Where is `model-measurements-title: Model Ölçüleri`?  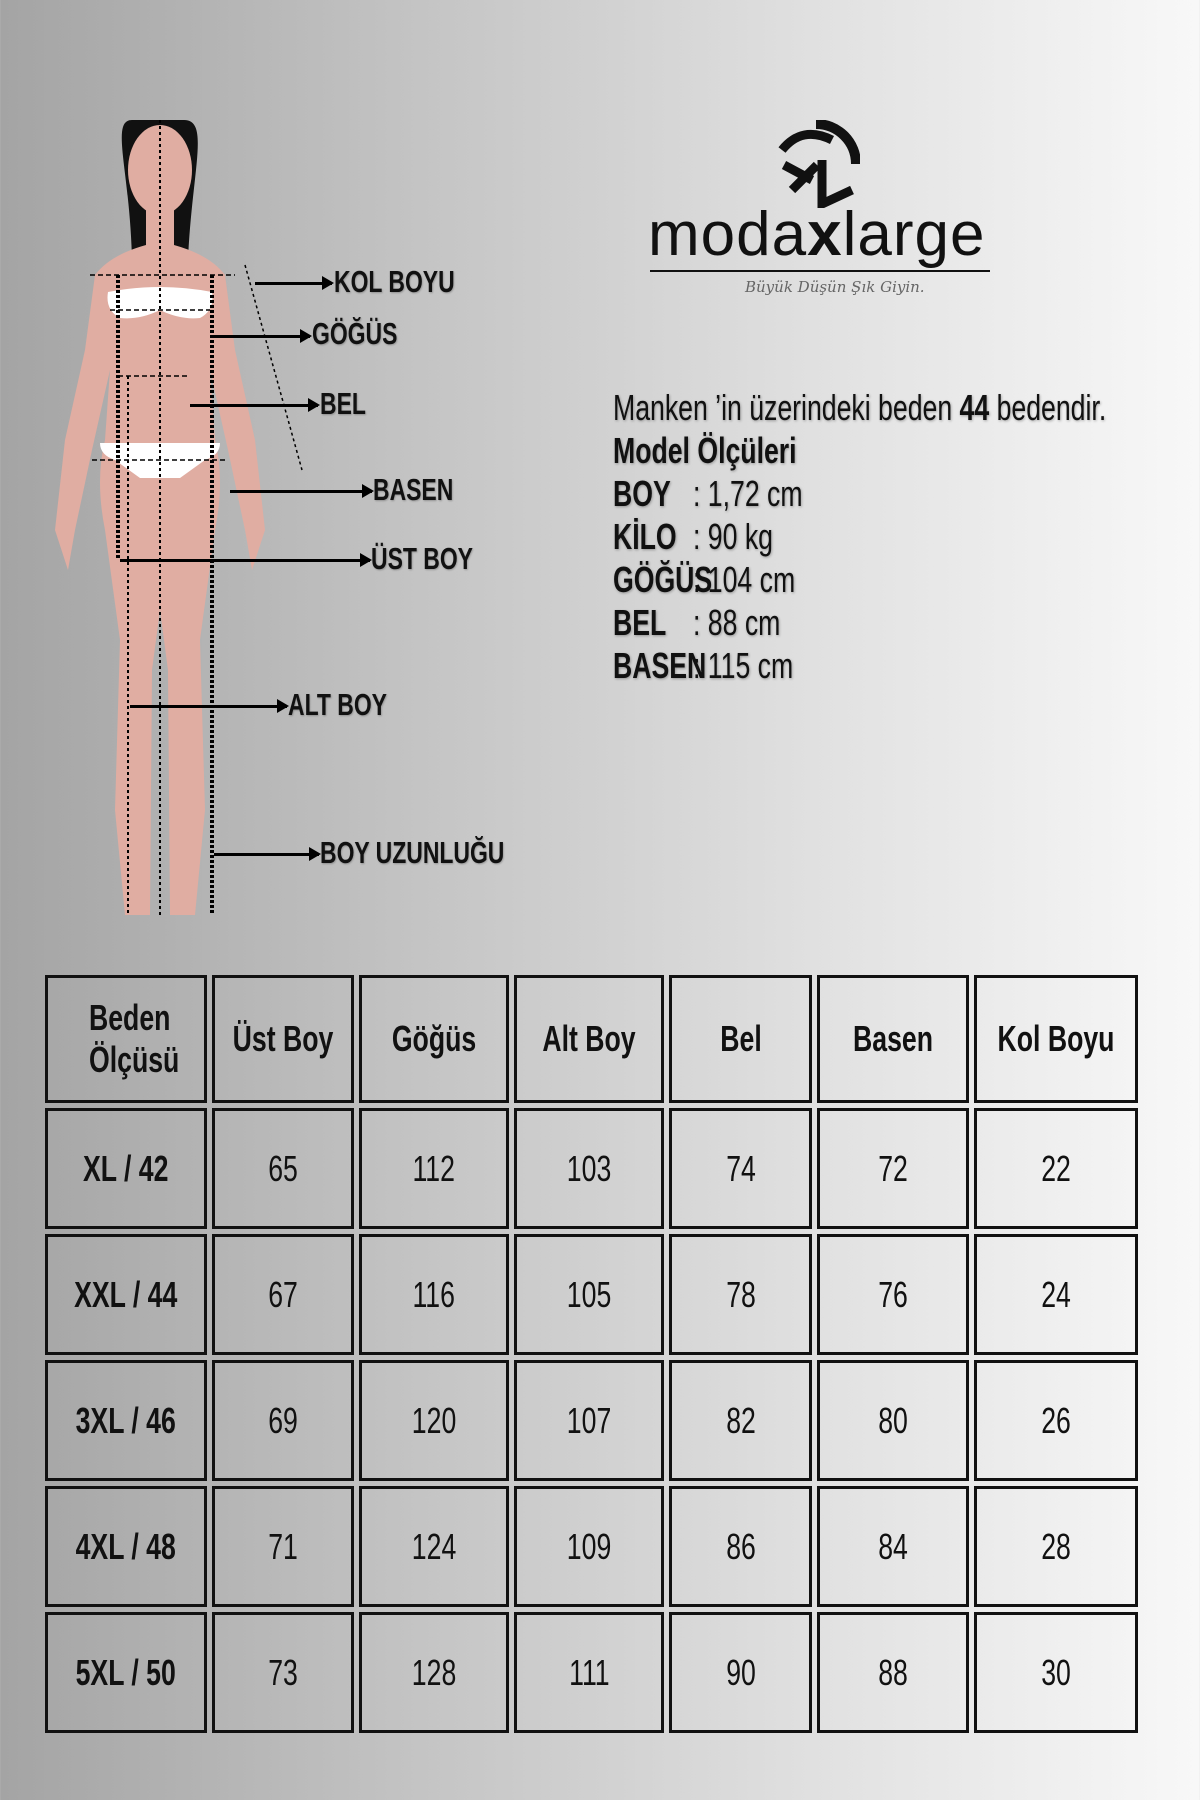
model-measurements-title: Model Ölçüleri is located at coordinates (705, 450).